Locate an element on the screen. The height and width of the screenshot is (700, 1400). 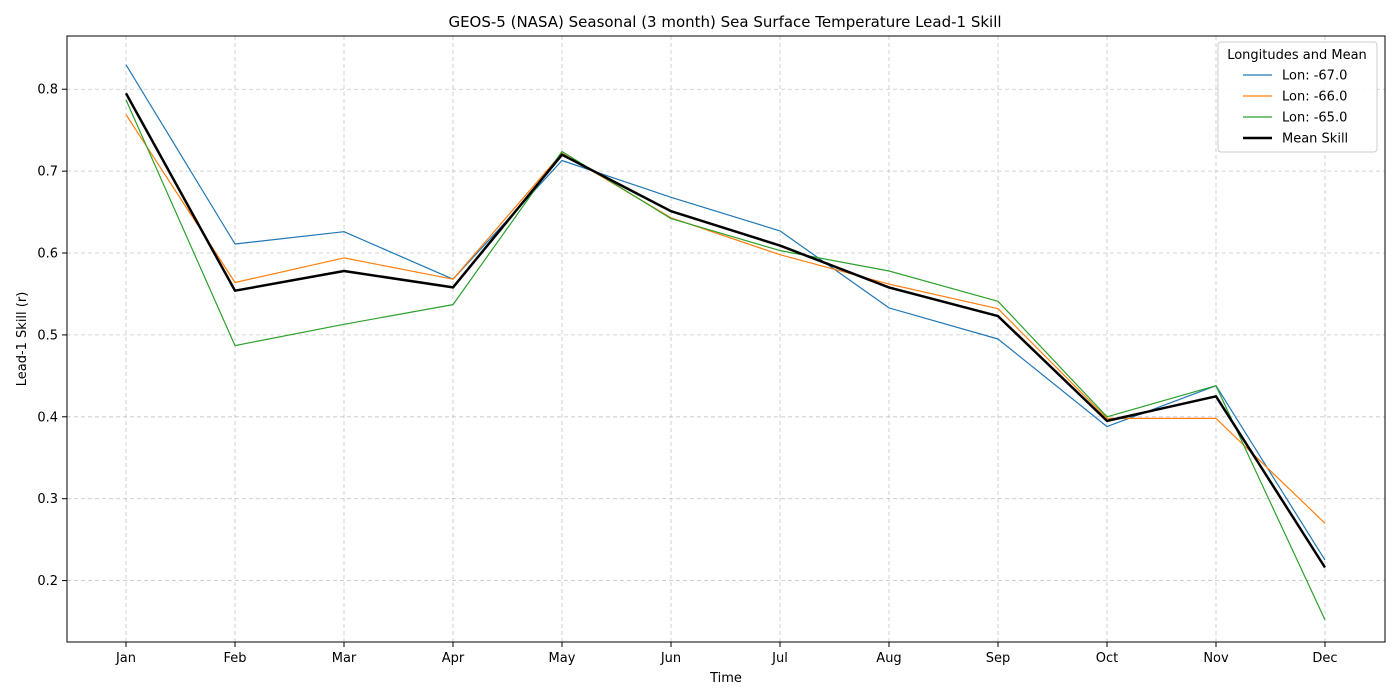
x-tick-label: Jul is located at coordinates (779, 658).